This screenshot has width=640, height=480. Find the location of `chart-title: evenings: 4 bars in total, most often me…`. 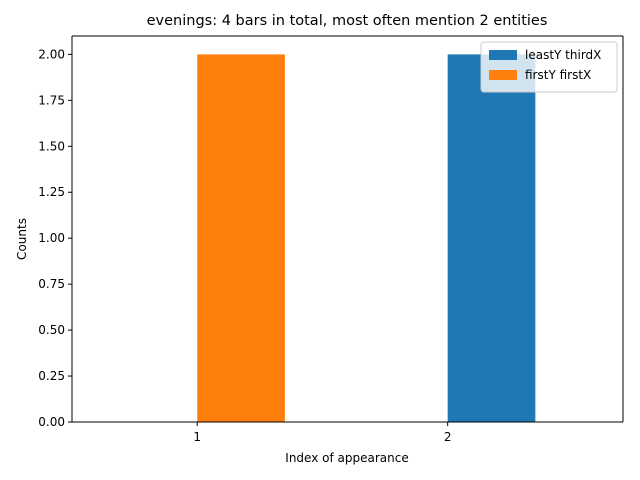

chart-title: evenings: 4 bars in total, most often me… is located at coordinates (347, 21).